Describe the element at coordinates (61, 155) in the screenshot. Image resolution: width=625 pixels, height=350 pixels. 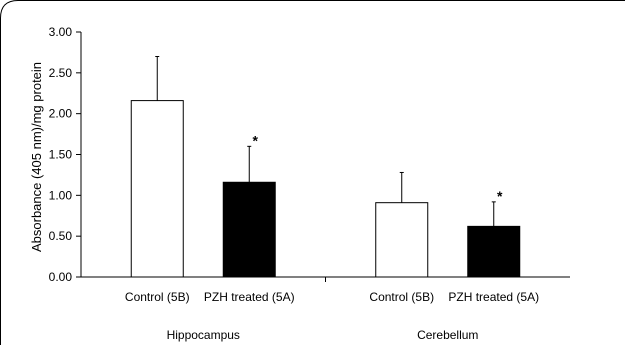
I see `y-tick-label: 1.50` at that location.